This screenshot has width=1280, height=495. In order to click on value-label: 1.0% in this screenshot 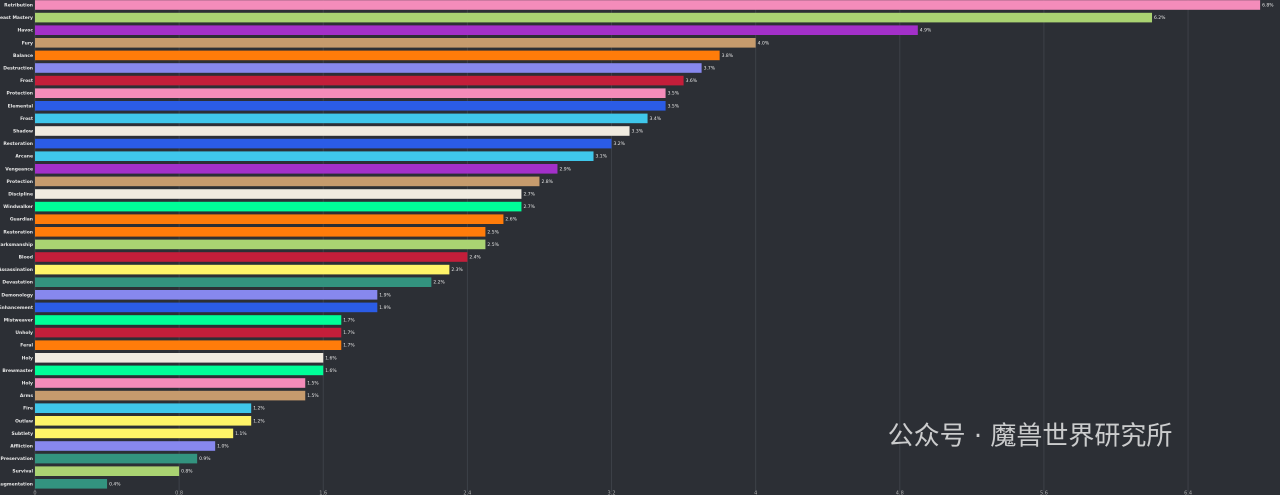, I will do `click(223, 447)`.